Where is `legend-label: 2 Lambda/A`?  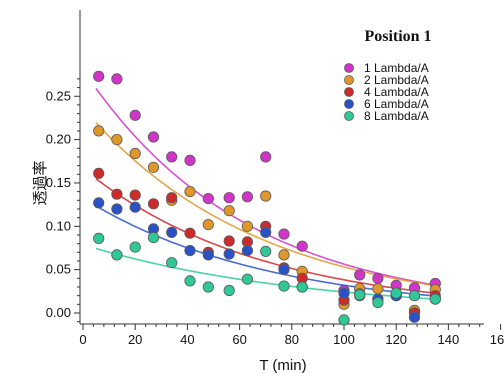 legend-label: 2 Lambda/A is located at coordinates (396, 80).